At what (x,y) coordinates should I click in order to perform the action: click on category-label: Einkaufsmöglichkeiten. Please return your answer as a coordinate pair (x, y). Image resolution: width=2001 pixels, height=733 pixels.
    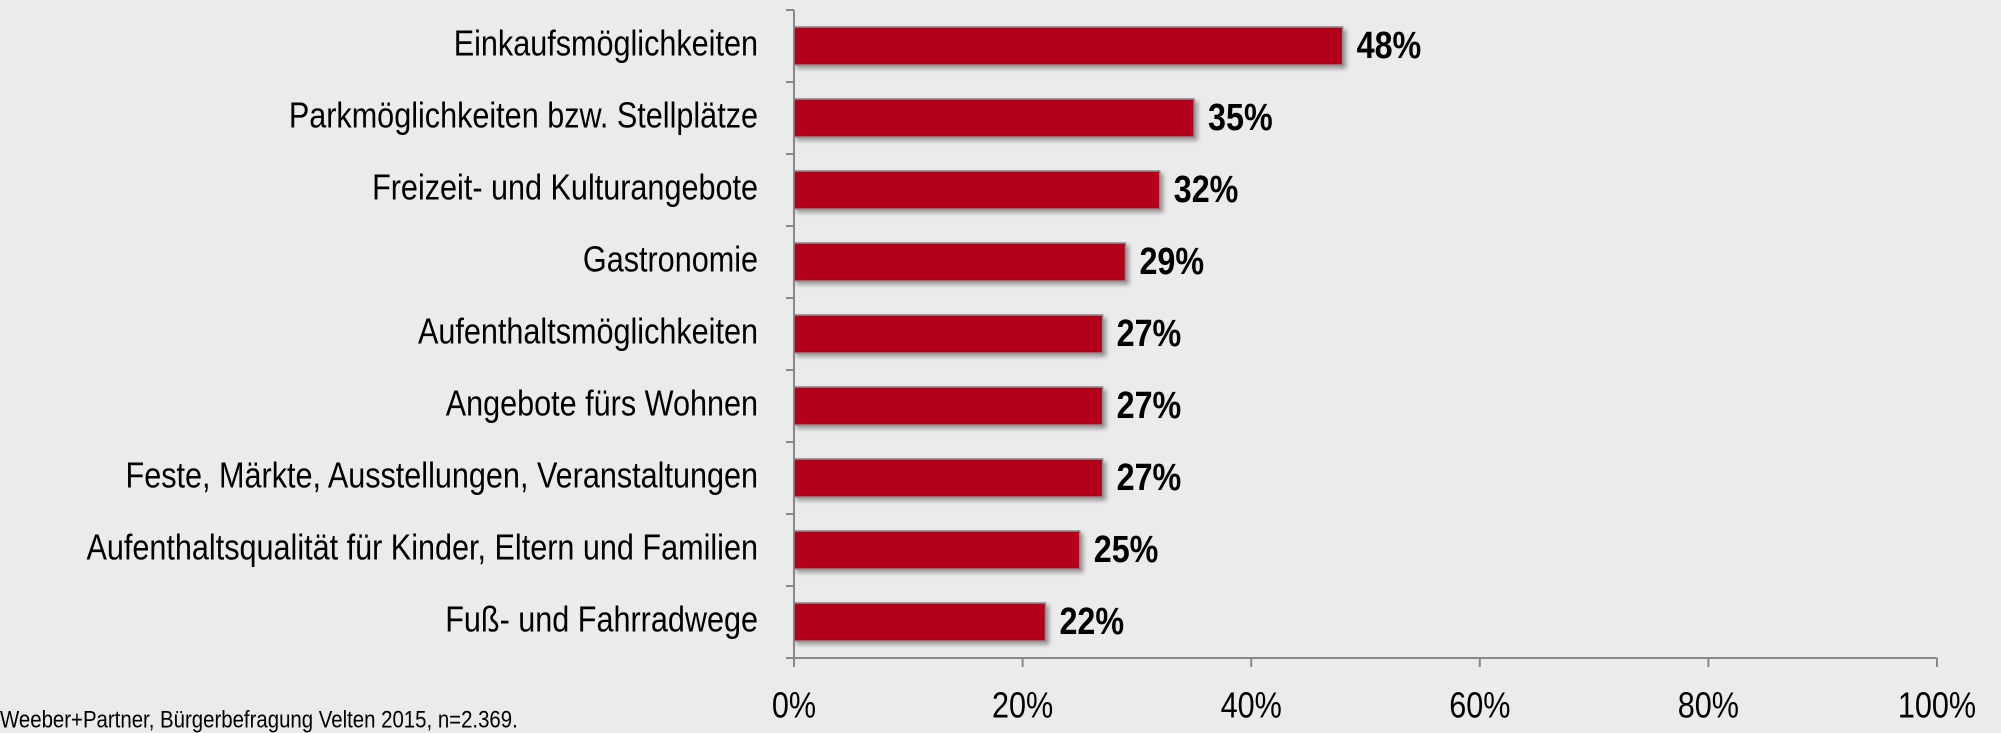
    Looking at the image, I should click on (606, 44).